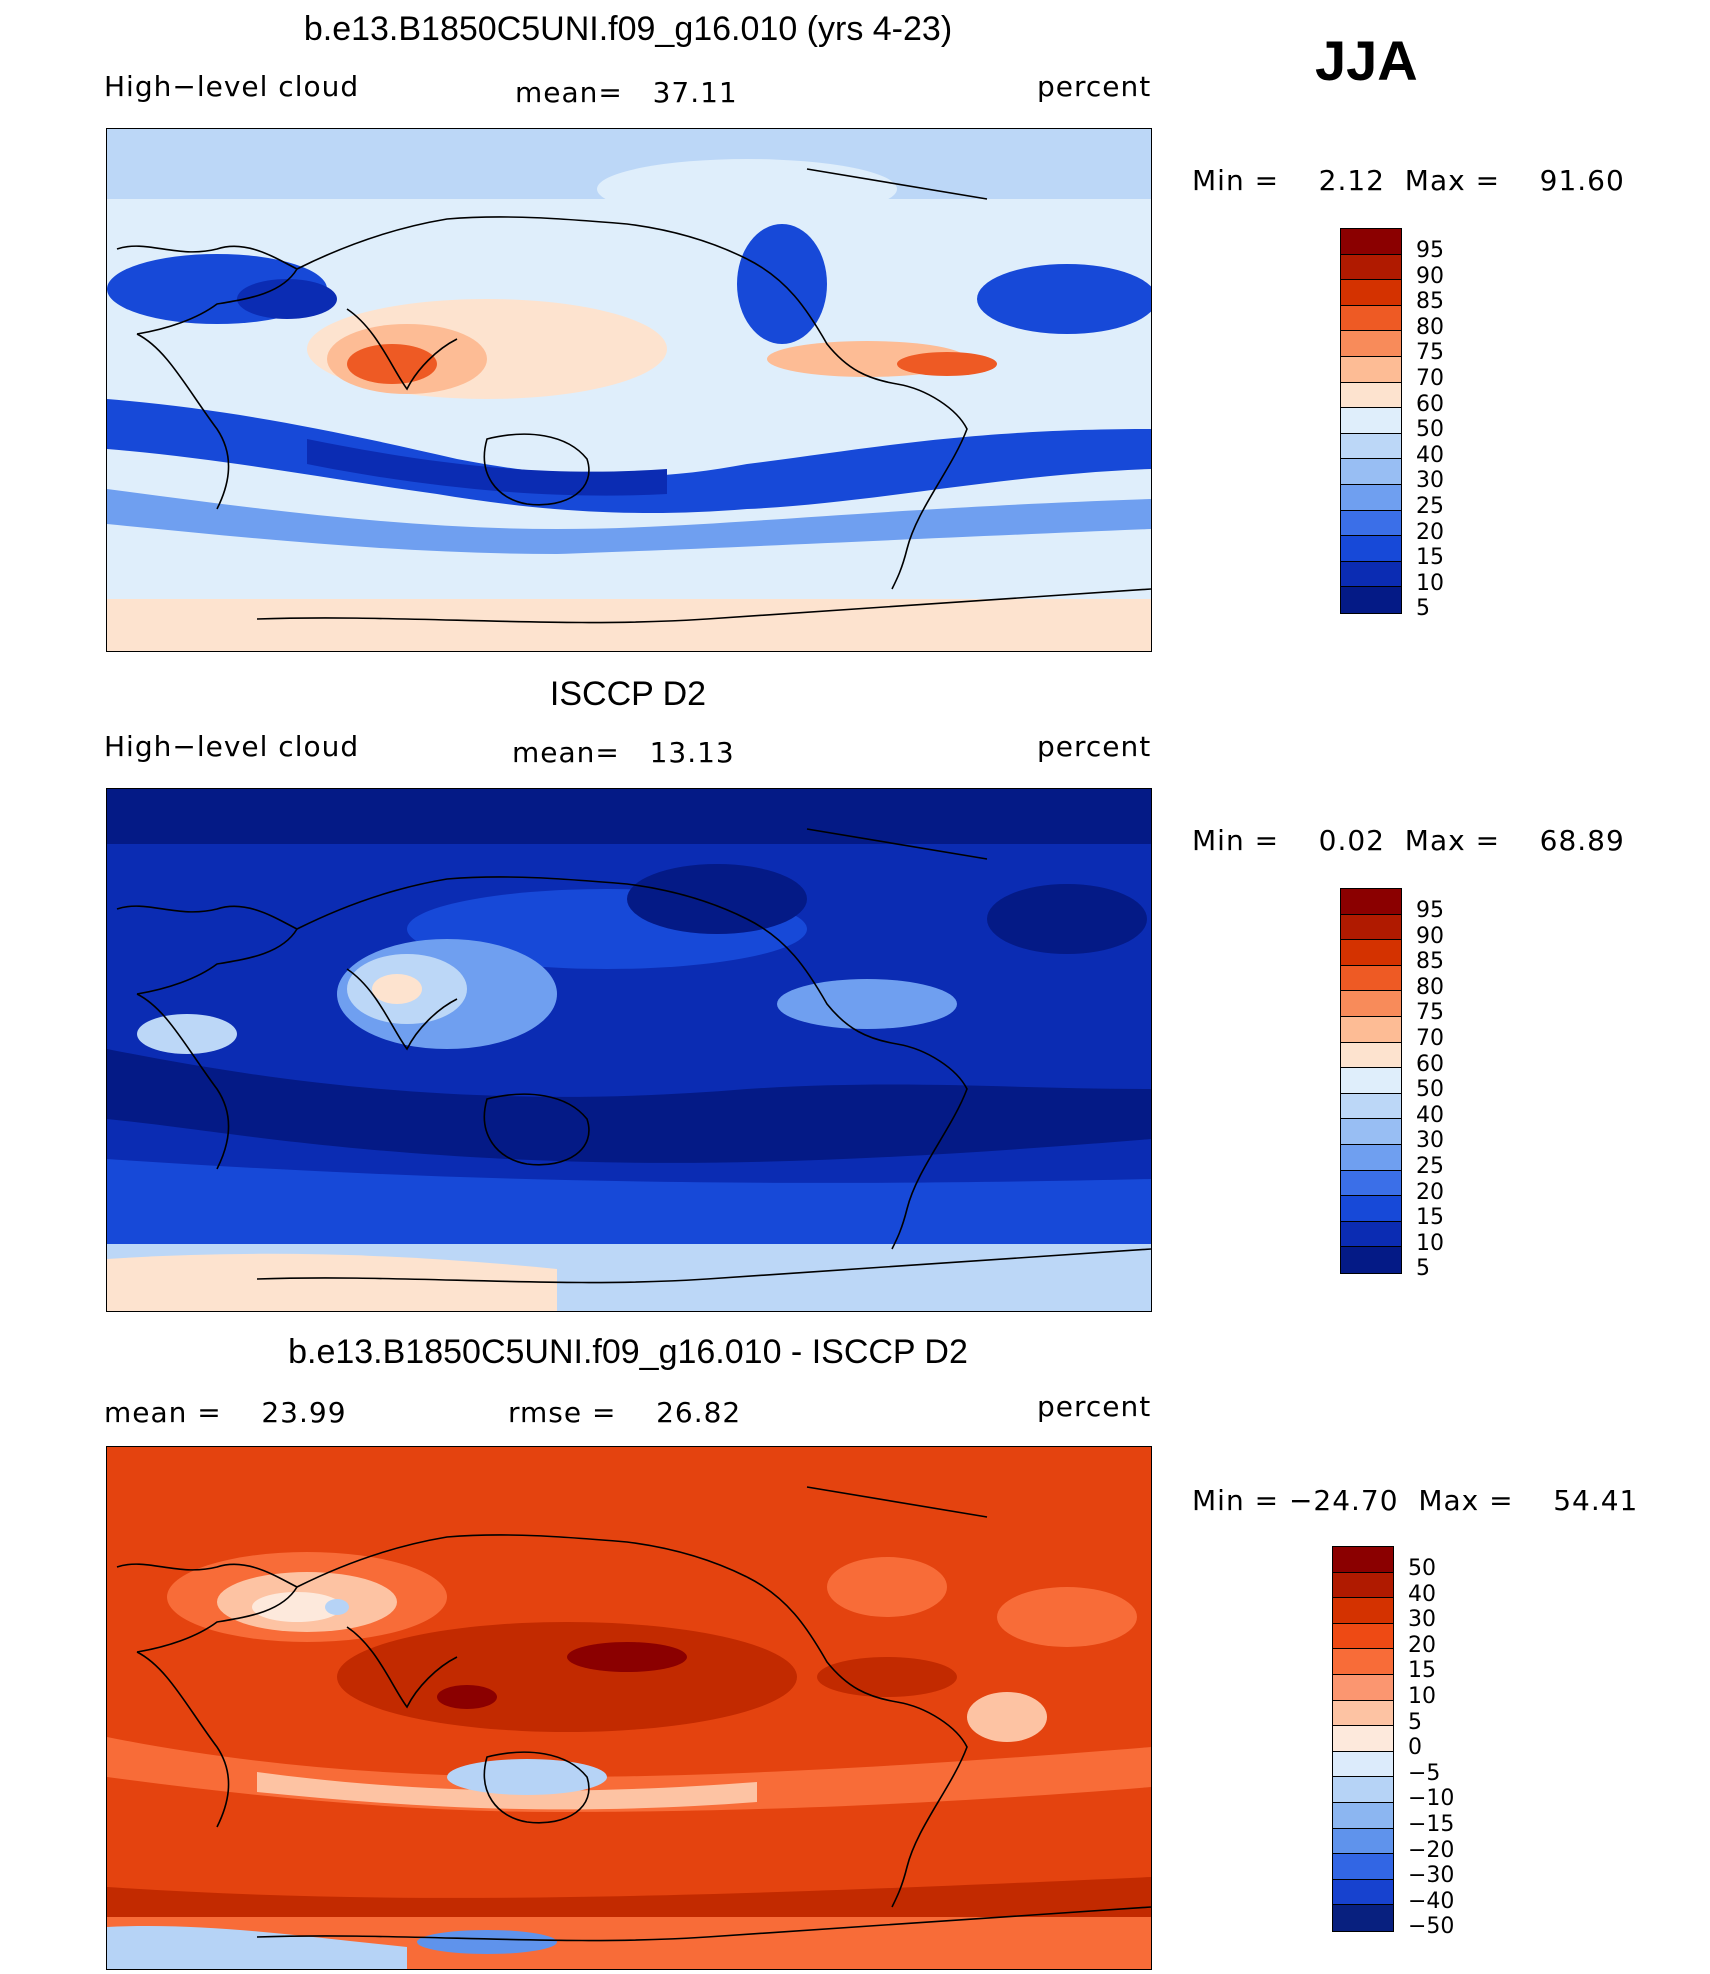 The width and height of the screenshot is (1710, 1974). I want to click on panel3-minmax: Min = −24.70 Max = 54.41, so click(1415, 1500).